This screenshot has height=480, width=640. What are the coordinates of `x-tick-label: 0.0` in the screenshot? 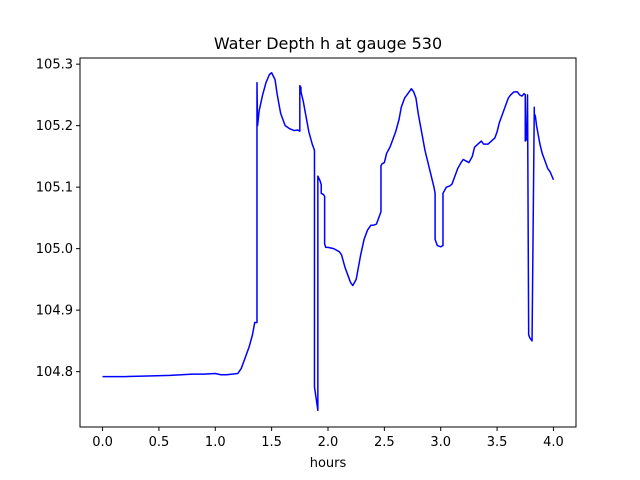 It's located at (102, 442).